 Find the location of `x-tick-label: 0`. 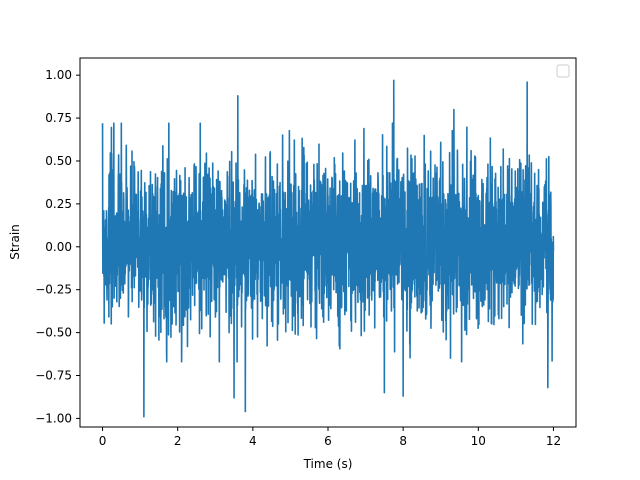

x-tick-label: 0 is located at coordinates (103, 441).